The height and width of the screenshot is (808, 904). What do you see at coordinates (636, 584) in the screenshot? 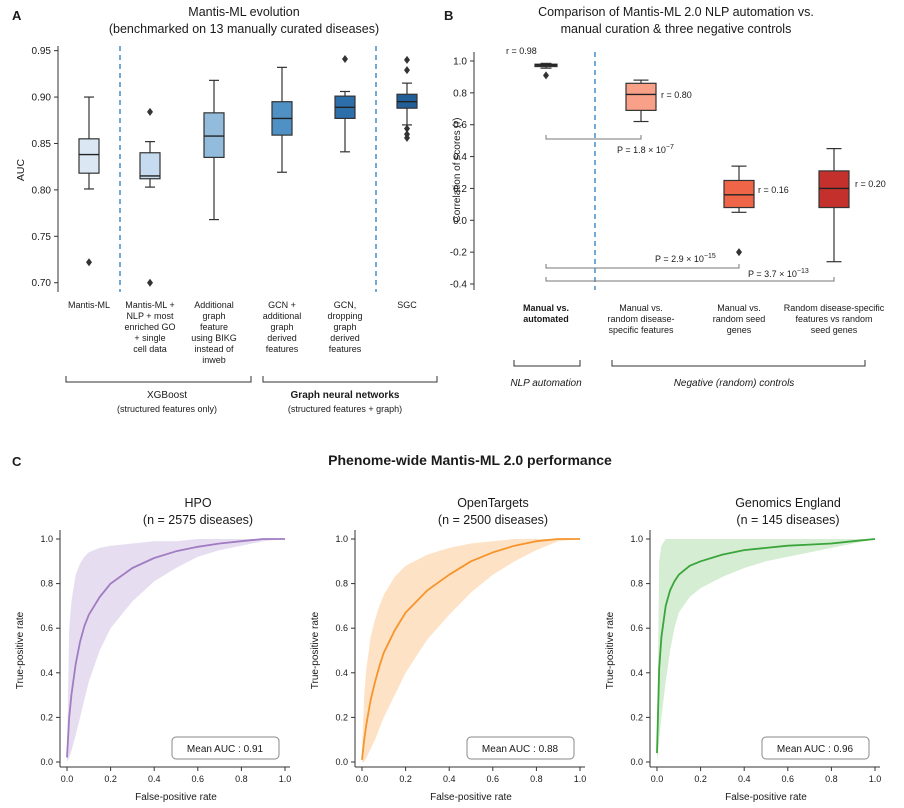
I see `panel-c-ytick-label-2-4: 0.8` at bounding box center [636, 584].